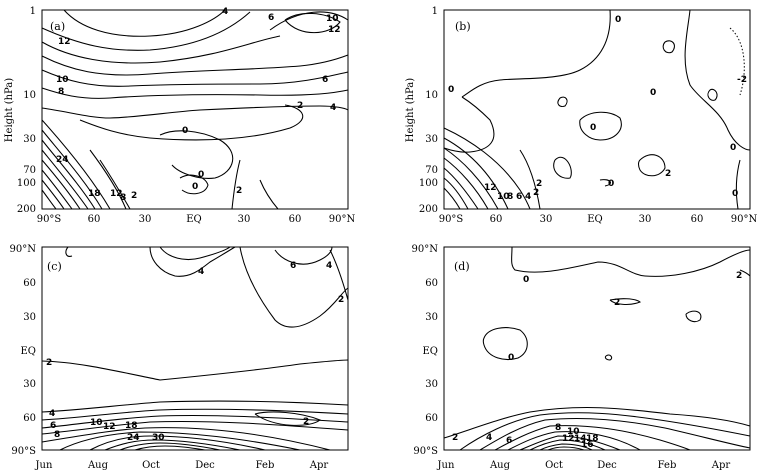 The height and width of the screenshot is (473, 767). Describe the element at coordinates (265, 465) in the screenshot. I see `x-tick: Feb` at that location.